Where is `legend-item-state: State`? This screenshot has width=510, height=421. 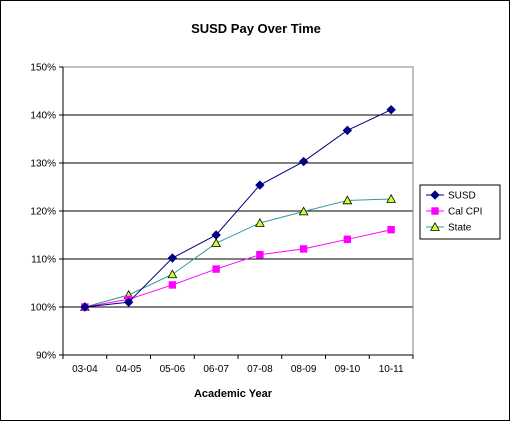
legend-item-state: State is located at coordinates (449, 227).